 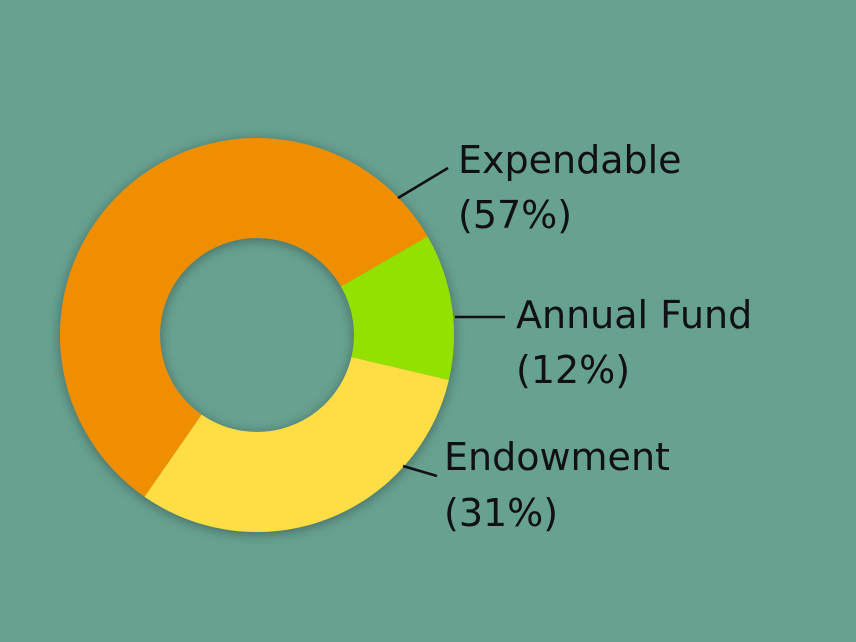 I want to click on slice-label: Expendable, so click(x=570, y=160).